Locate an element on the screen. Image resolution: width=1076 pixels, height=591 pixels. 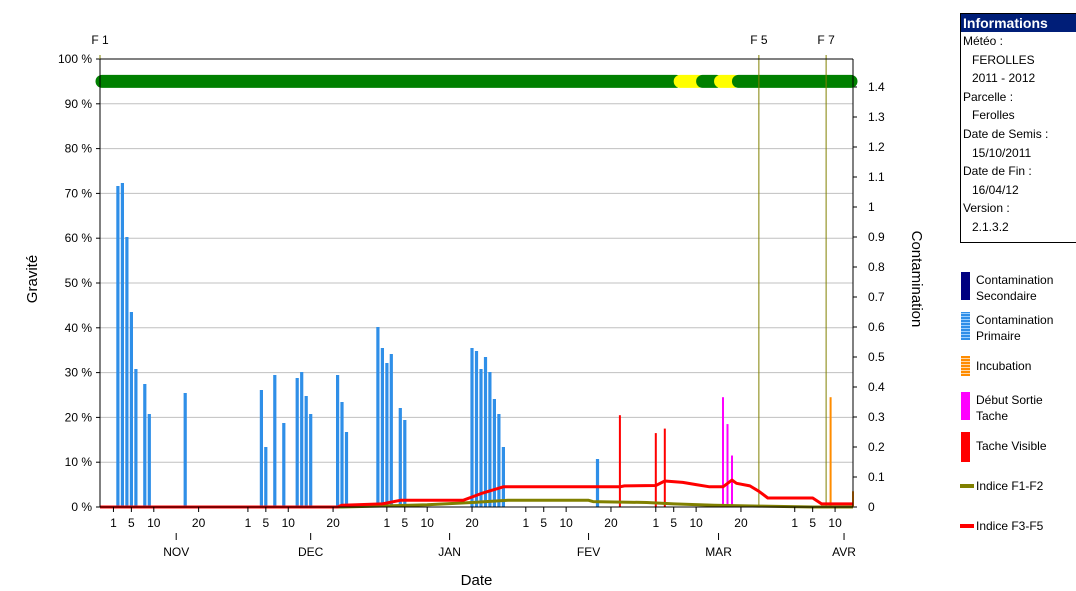
y2-tick-label: 1.3 is located at coordinates (876, 117).